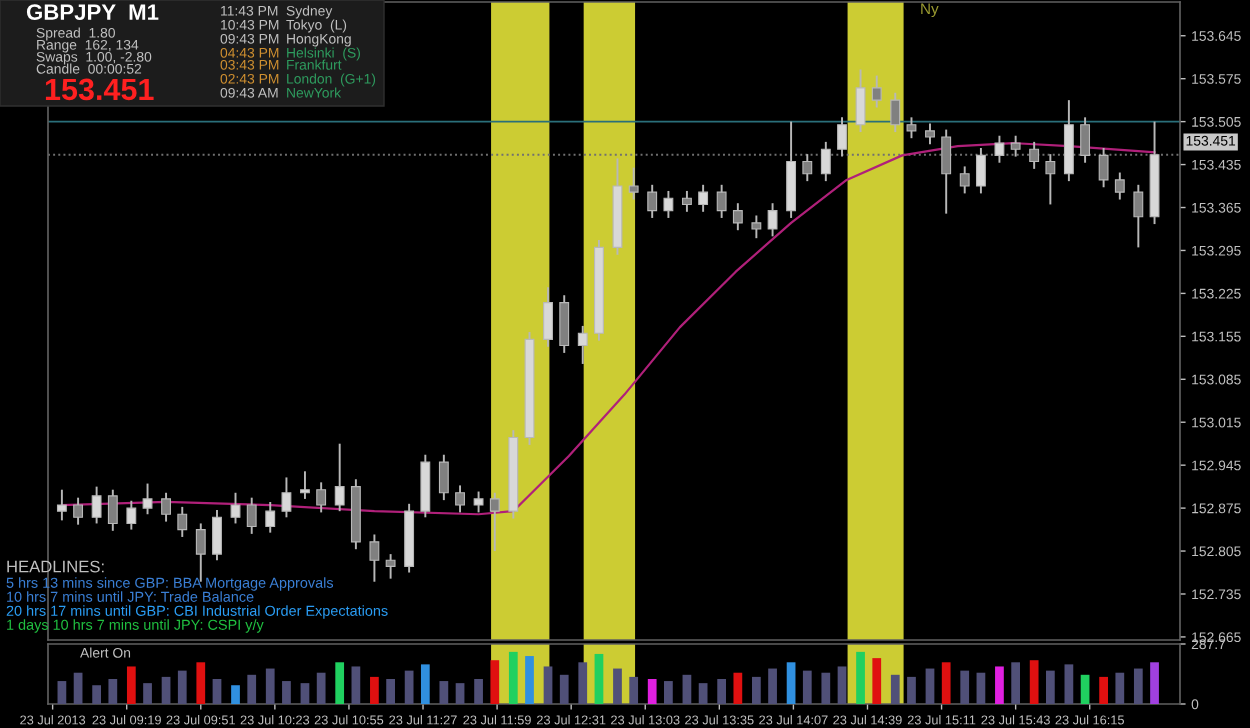  I want to click on chart-title: GBPJPY M1, so click(92, 12).